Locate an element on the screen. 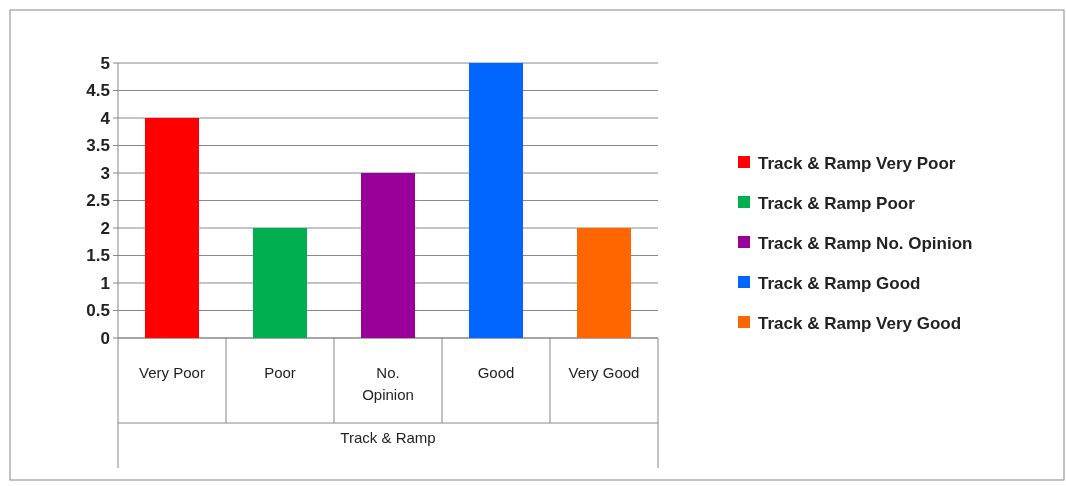  x-tick-label: Very Good is located at coordinates (604, 372).